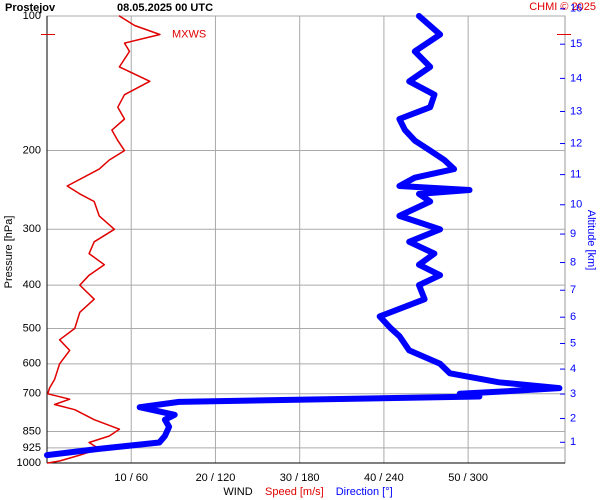  I want to click on y-tick-label: 200, so click(32, 150).